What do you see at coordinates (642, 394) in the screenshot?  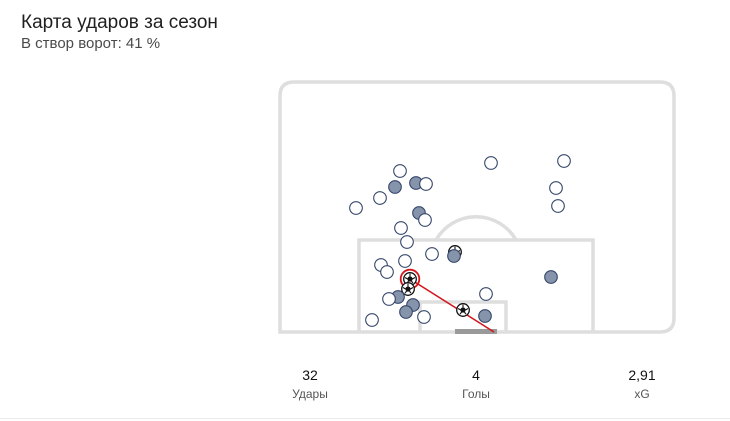 I see `stat-xg-label: xG` at bounding box center [642, 394].